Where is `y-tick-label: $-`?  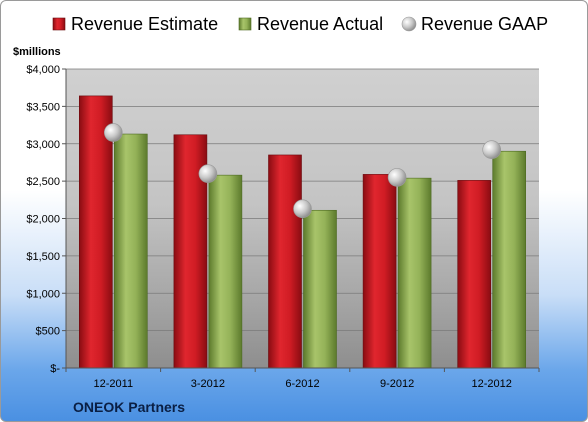 y-tick-label: $- is located at coordinates (55, 369).